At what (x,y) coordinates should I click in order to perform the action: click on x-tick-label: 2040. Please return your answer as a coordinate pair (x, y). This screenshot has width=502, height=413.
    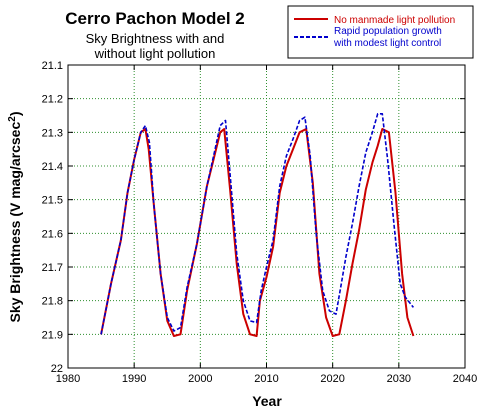
    Looking at the image, I should click on (465, 379).